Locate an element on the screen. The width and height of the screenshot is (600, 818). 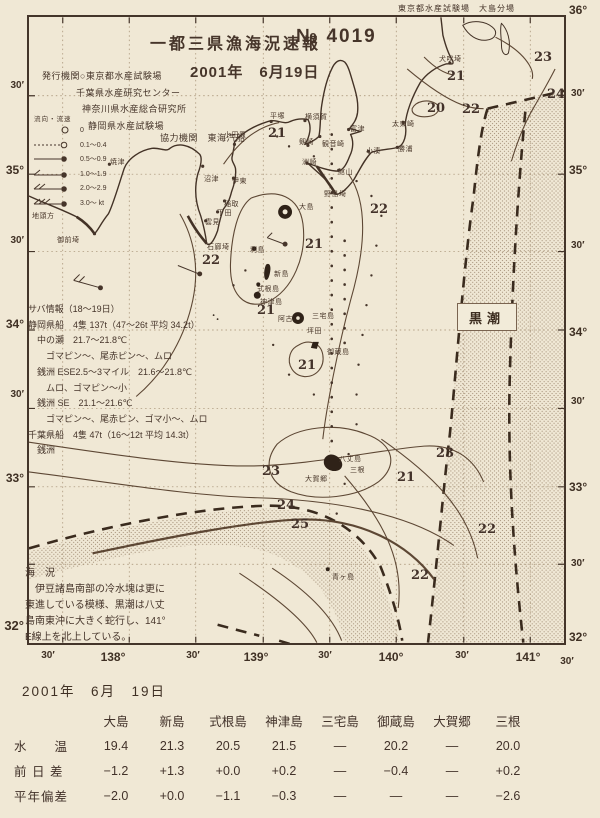
legend-item: 0 is located at coordinates (68, 130).